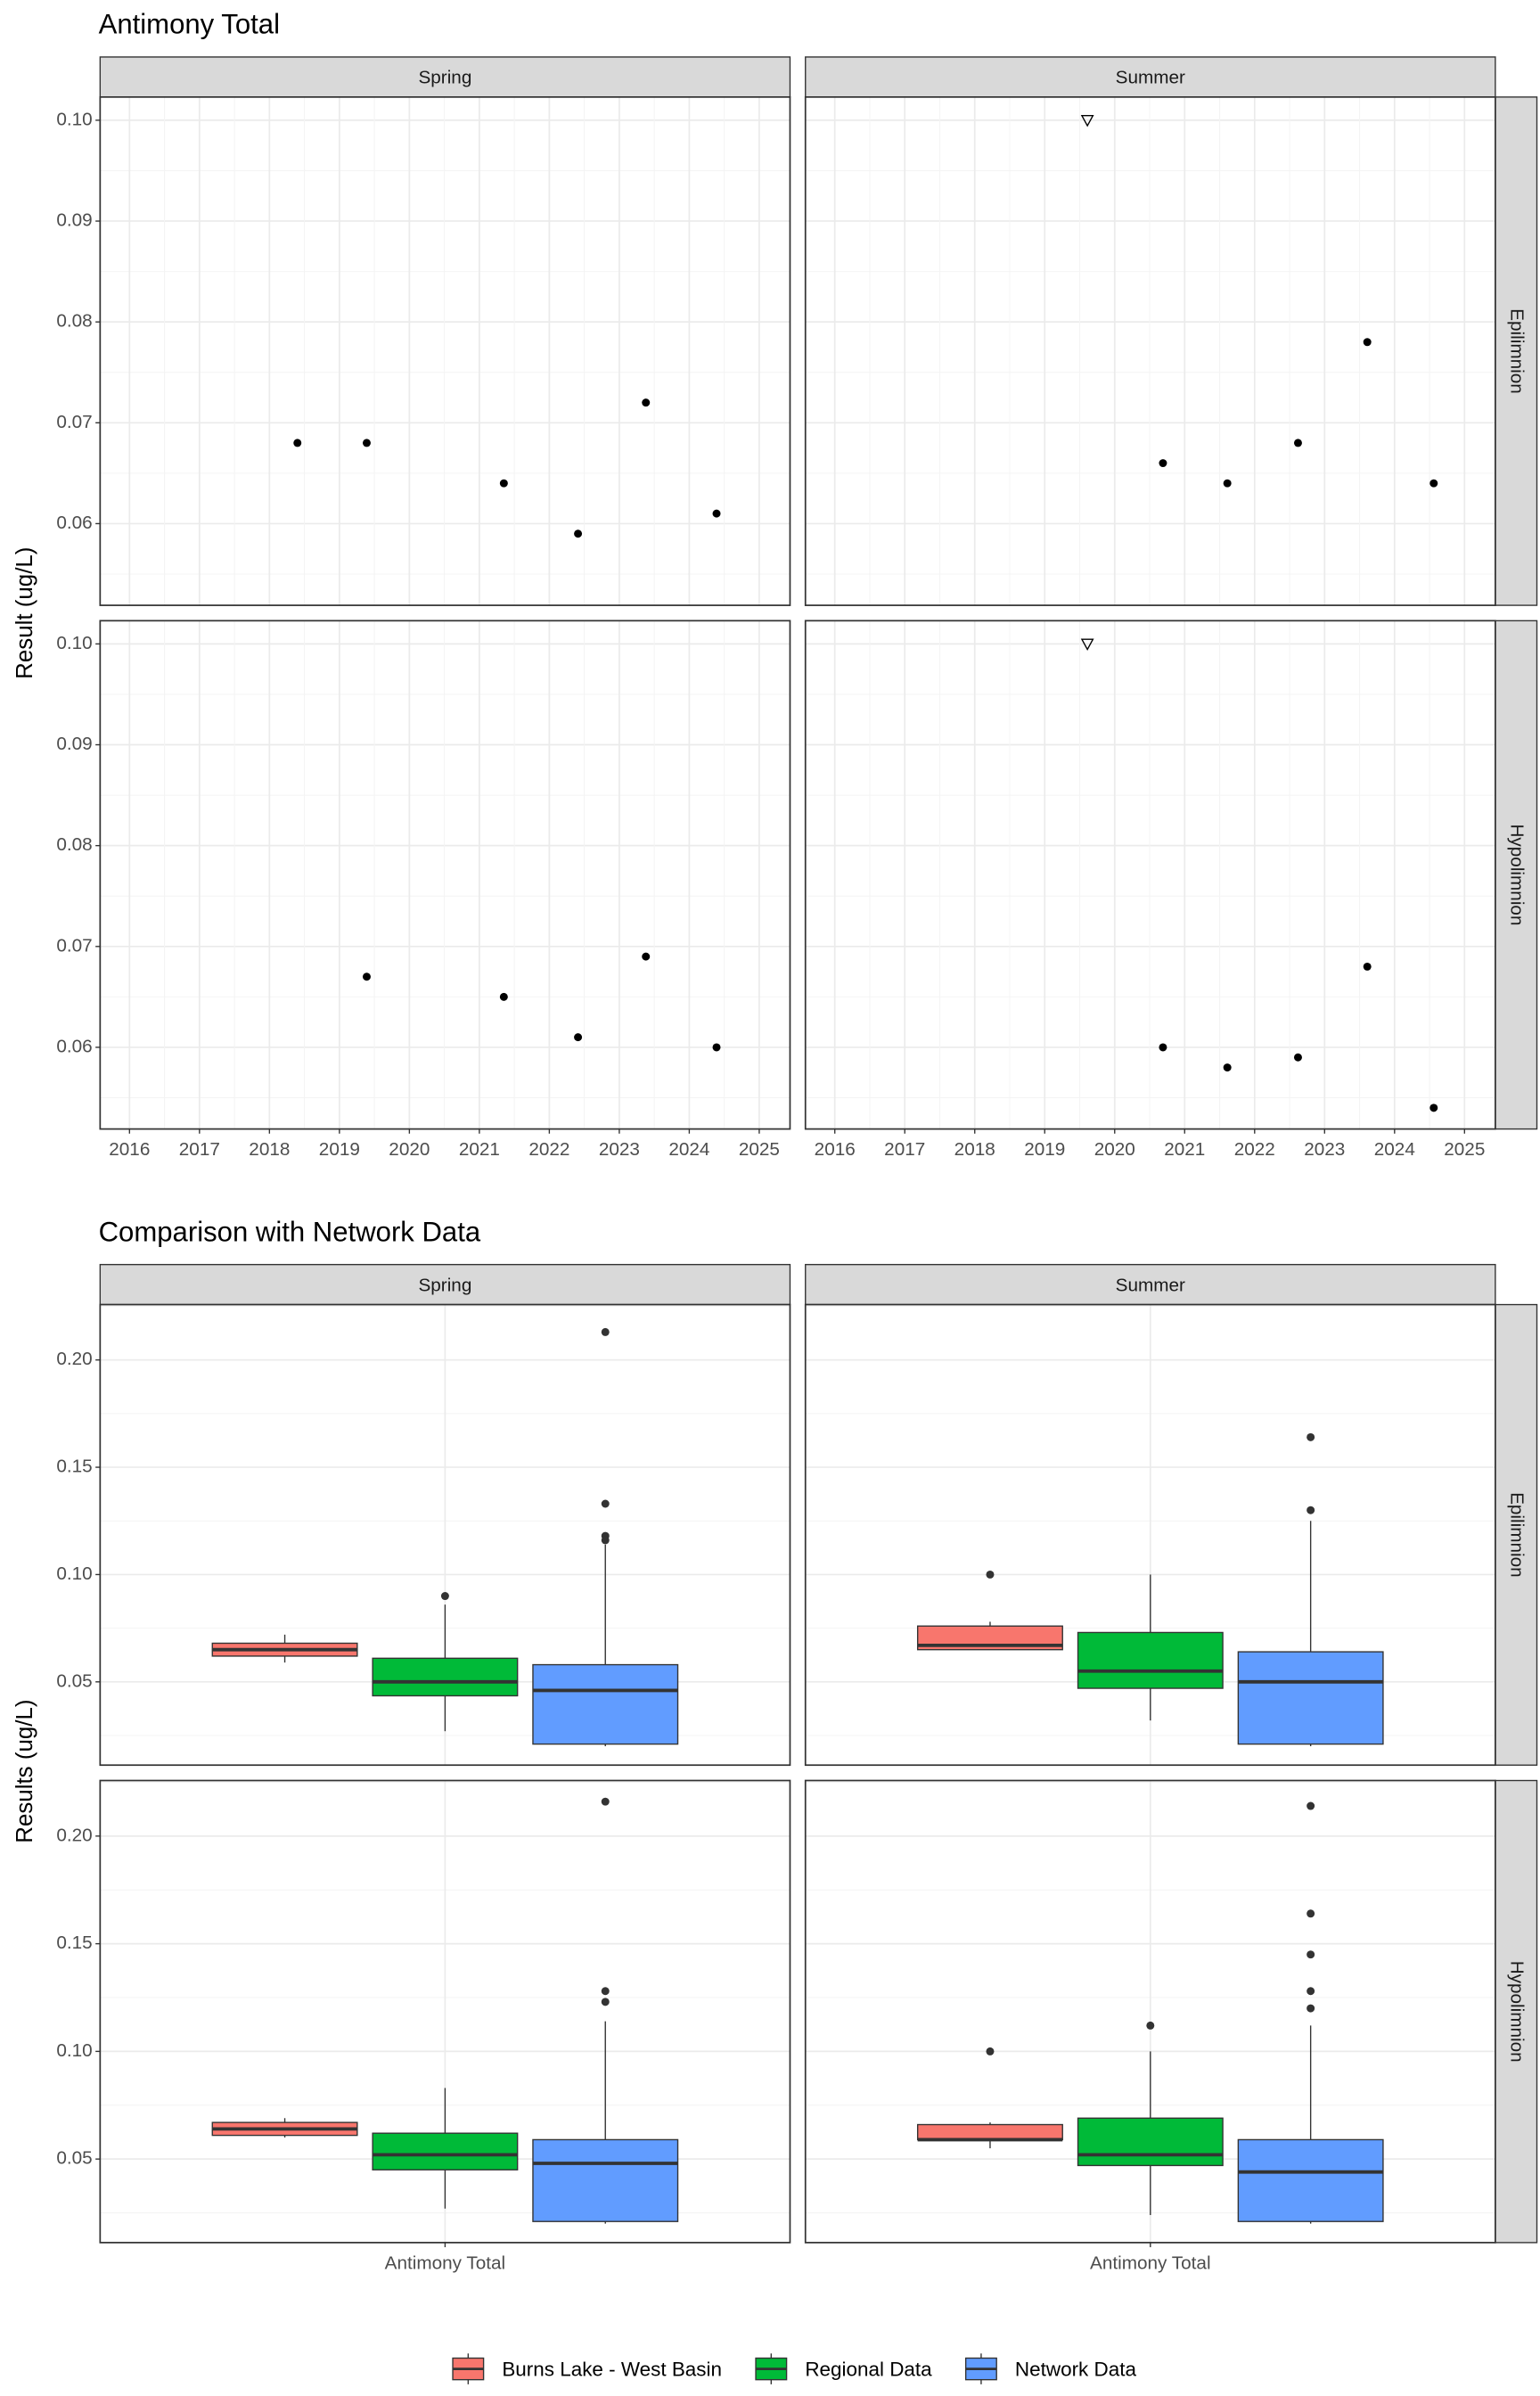 Image resolution: width=1540 pixels, height=2396 pixels. I want to click on chart-title: Comparison with Network Data, so click(290, 1231).